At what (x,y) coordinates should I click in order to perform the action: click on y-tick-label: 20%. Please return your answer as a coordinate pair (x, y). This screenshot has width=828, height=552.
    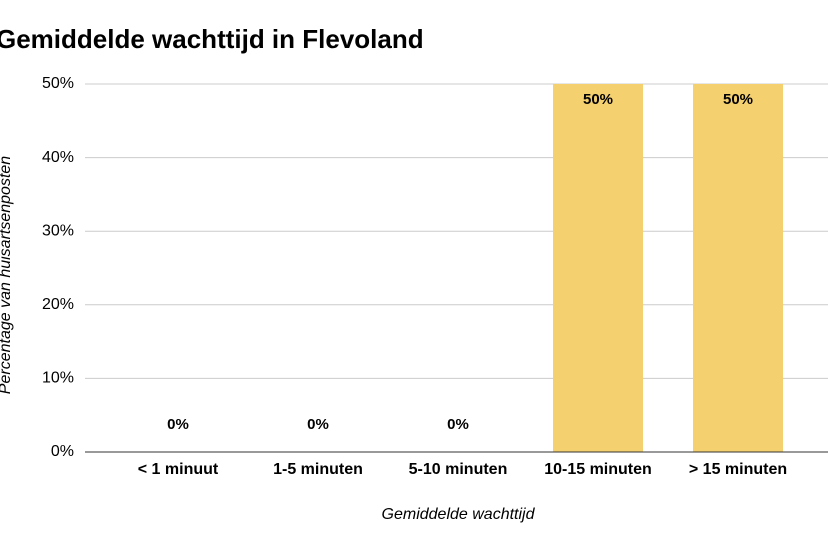
    Looking at the image, I should click on (58, 304).